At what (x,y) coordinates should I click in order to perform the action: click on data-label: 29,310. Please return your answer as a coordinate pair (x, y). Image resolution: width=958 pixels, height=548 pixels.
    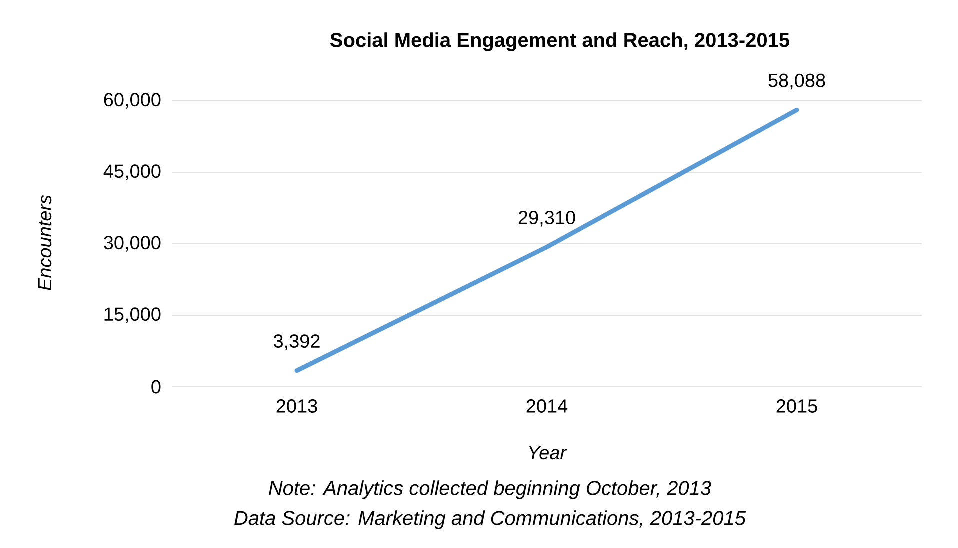
    Looking at the image, I should click on (547, 219).